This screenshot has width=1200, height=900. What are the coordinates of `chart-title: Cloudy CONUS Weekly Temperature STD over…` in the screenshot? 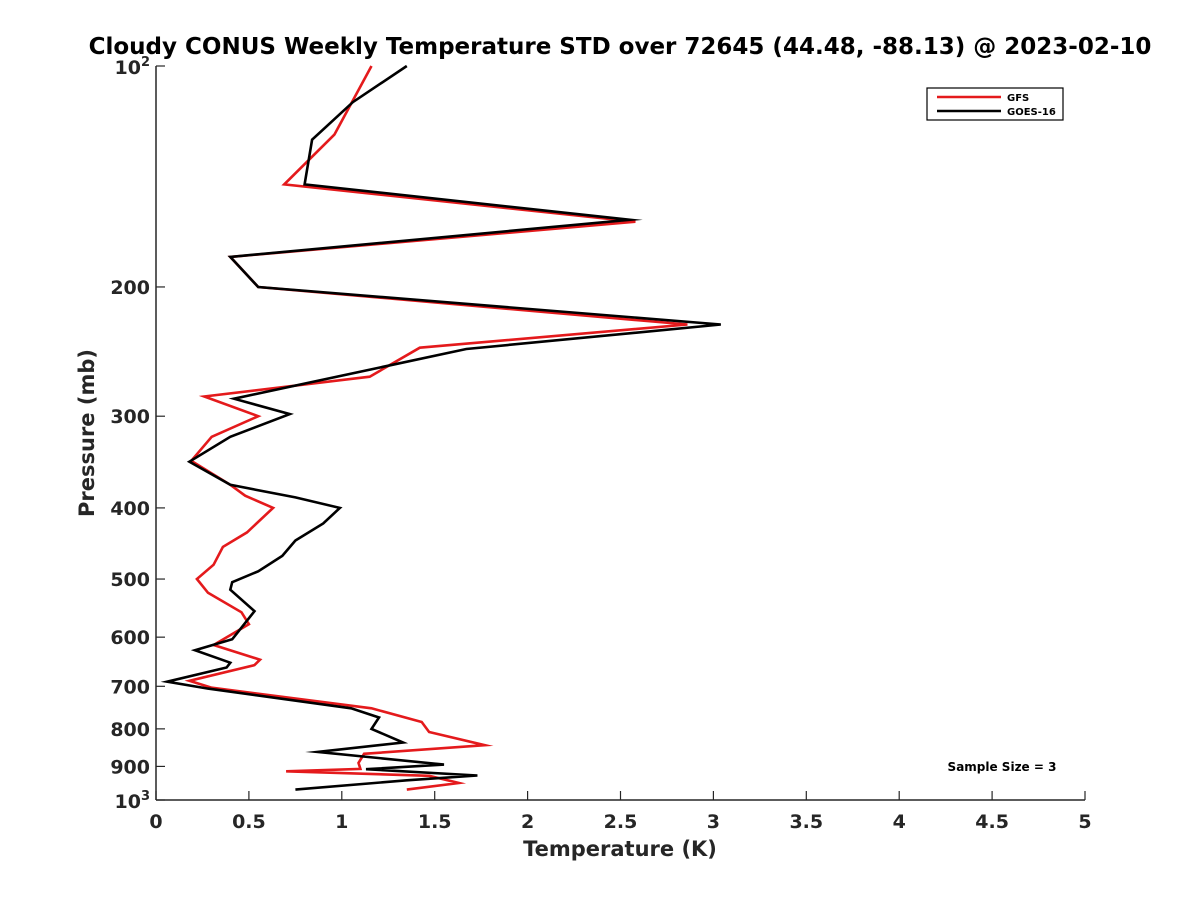 It's located at (620, 47).